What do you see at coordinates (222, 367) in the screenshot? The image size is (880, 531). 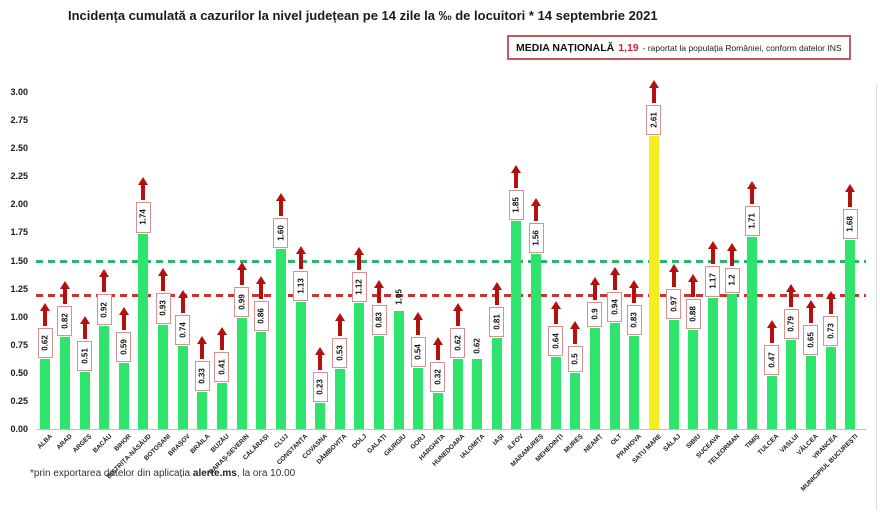 I see `bar-value-text: 0.41` at bounding box center [222, 367].